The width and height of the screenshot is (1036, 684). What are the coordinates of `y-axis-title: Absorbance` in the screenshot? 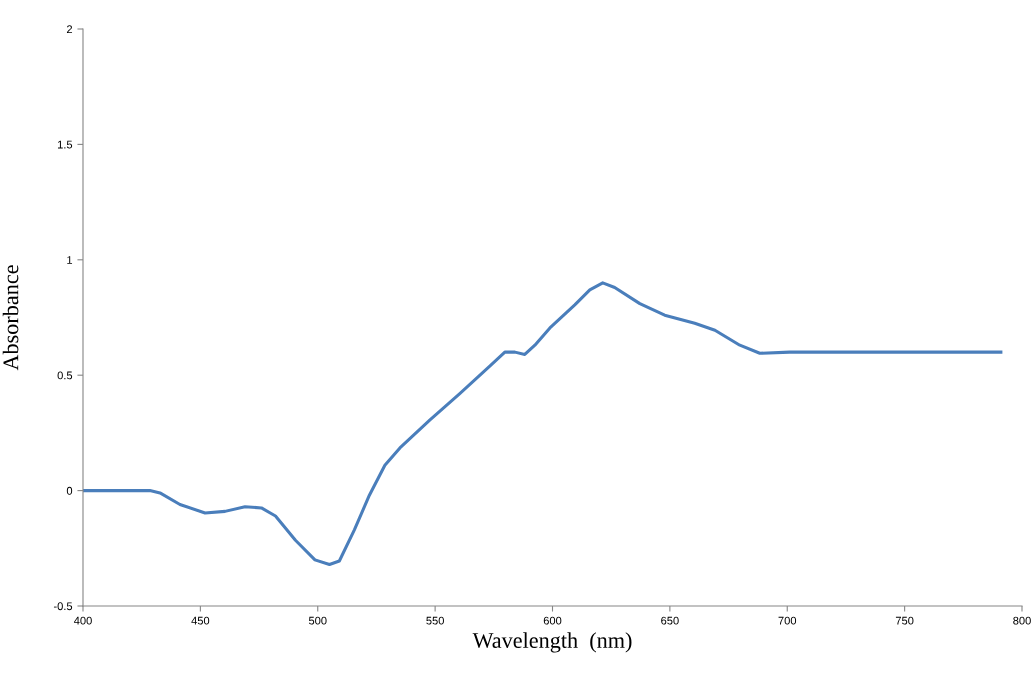 It's located at (10, 318).